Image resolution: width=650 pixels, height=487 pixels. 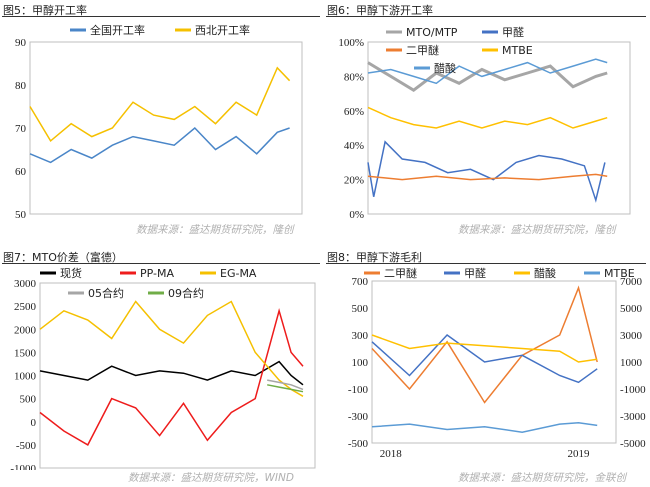 I want to click on y-tick-label: 20%, so click(x=354, y=181).